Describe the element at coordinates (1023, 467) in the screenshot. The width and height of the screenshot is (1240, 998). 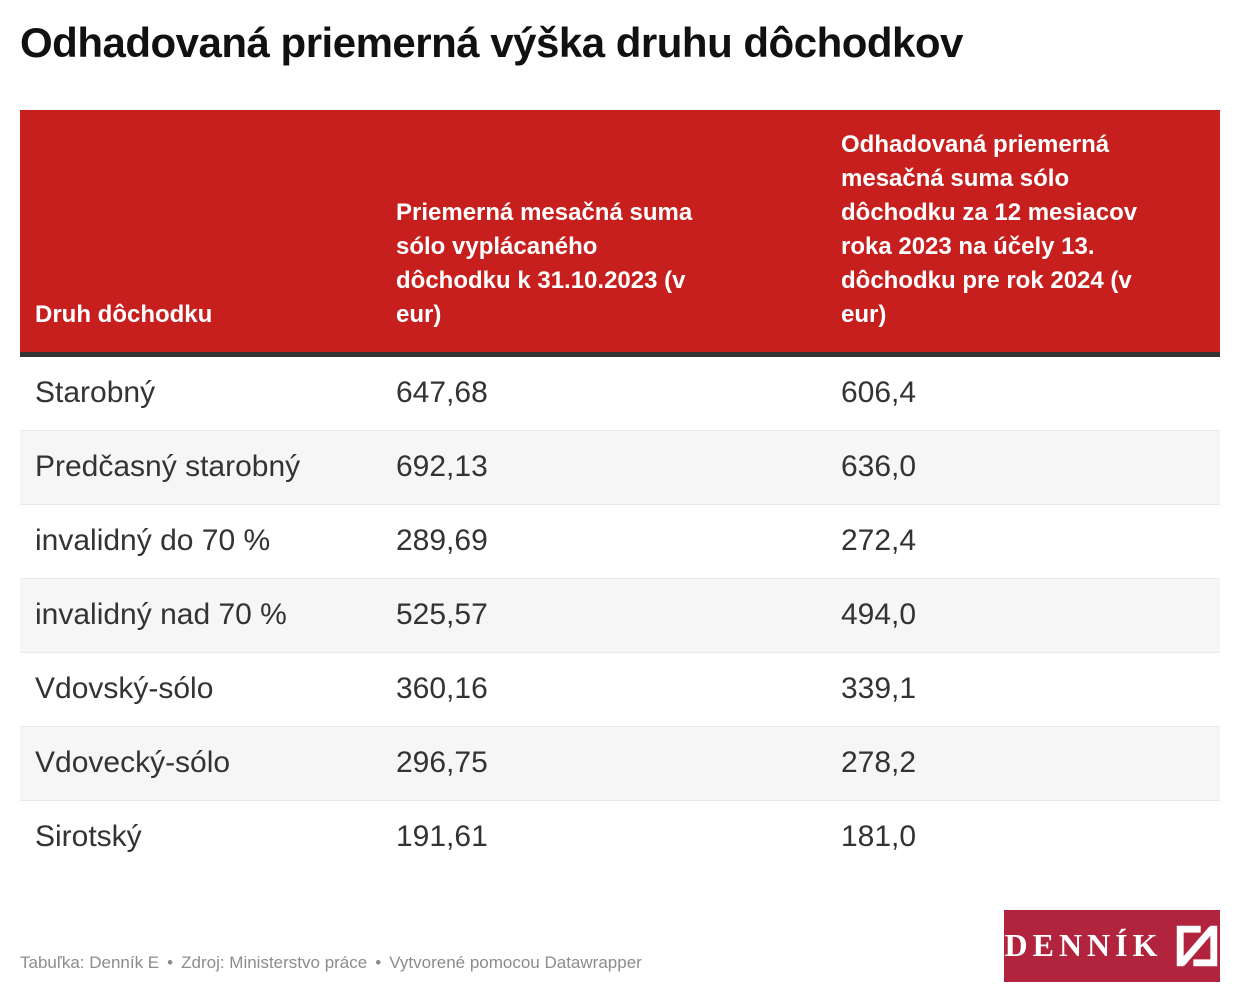
I see `cell-suma-2024: 636,0` at that location.